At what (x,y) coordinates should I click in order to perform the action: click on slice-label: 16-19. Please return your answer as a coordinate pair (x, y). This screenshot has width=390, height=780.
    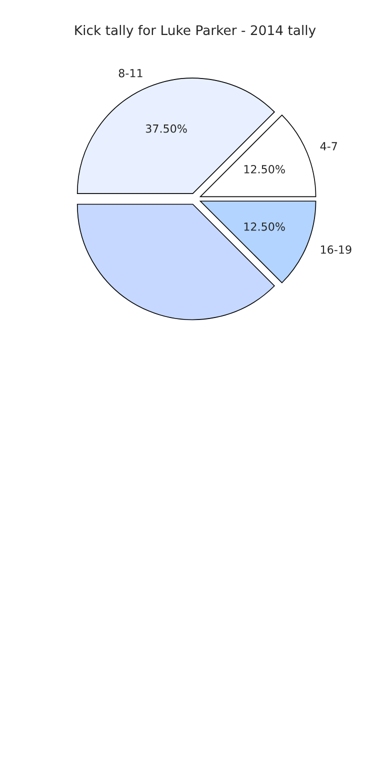
    Looking at the image, I should click on (336, 249).